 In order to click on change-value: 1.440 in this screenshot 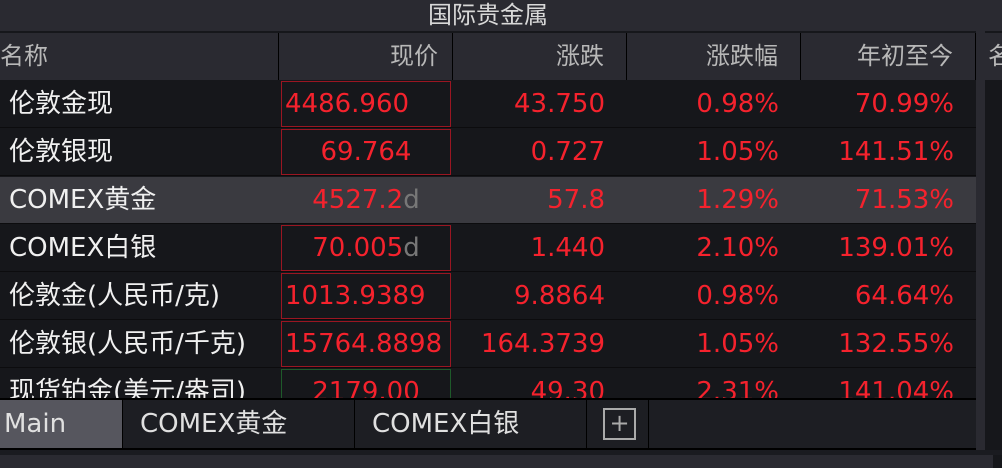, I will do `click(567, 248)`.